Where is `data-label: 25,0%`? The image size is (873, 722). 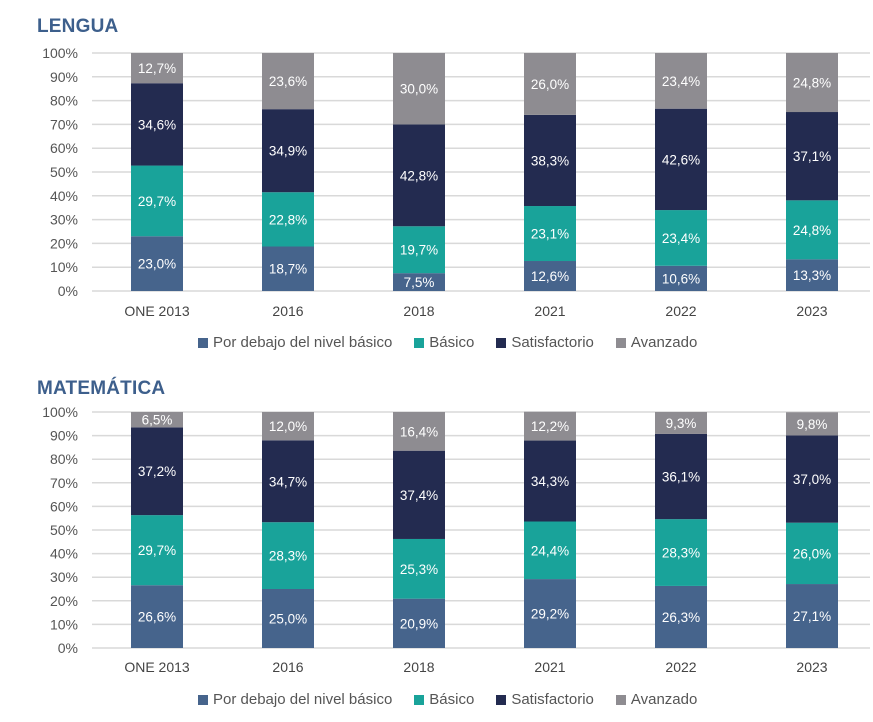
data-label: 25,0% is located at coordinates (288, 619).